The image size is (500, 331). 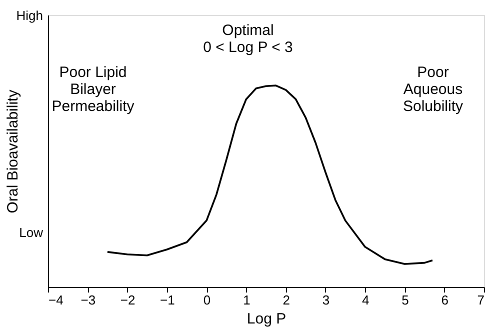 I want to click on x-tick-label: 4, so click(x=366, y=300).